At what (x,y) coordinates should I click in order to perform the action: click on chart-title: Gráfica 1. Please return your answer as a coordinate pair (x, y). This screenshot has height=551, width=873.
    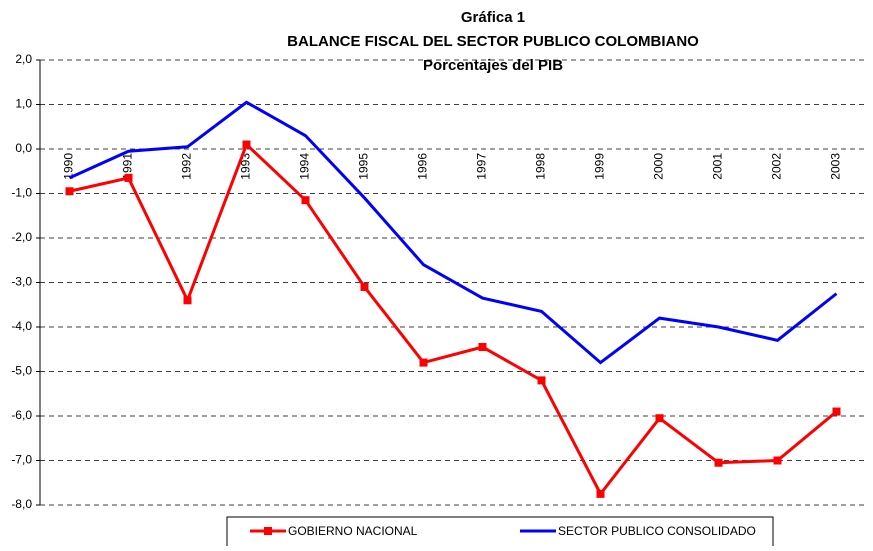
    Looking at the image, I should click on (493, 17).